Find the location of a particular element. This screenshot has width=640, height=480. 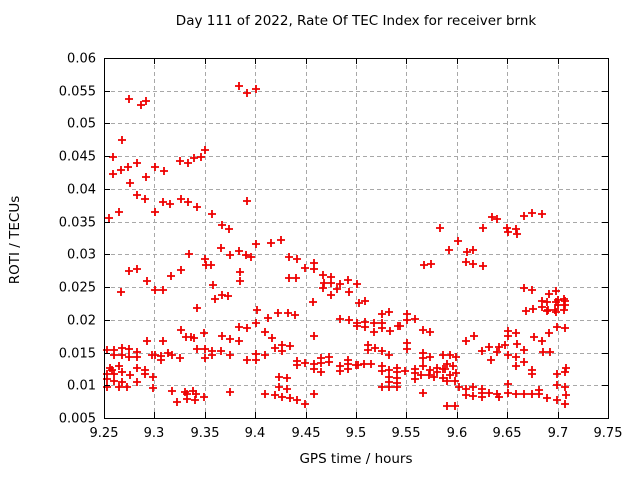

x-tick-label: 9.35 is located at coordinates (205, 433).